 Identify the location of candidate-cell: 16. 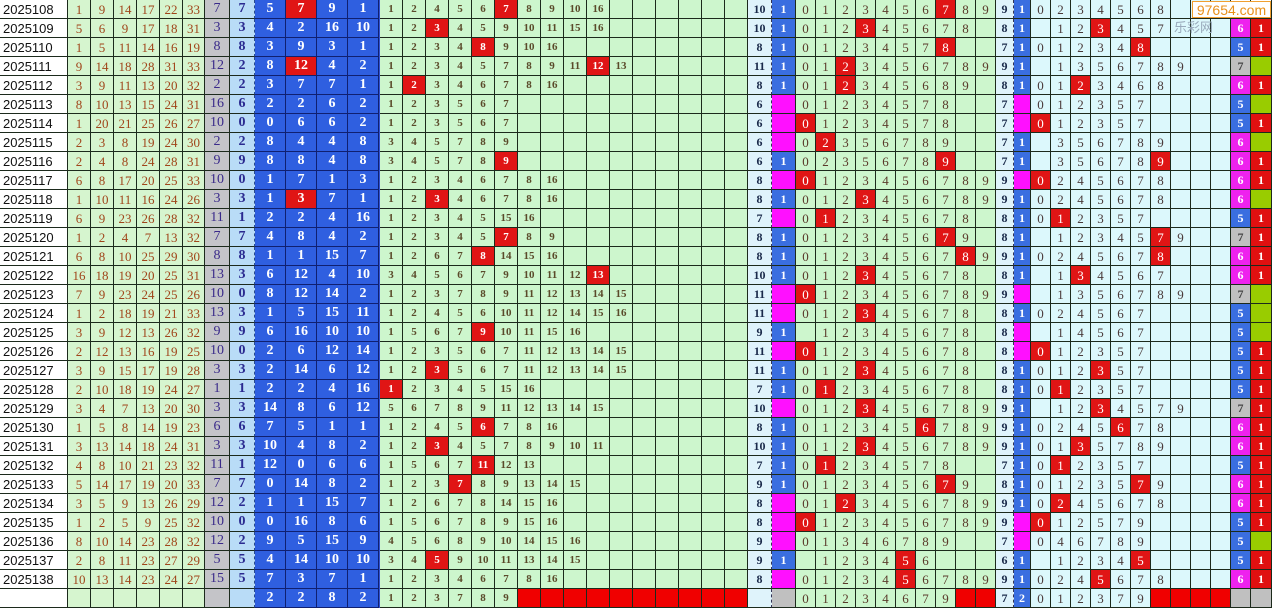
(552, 503).